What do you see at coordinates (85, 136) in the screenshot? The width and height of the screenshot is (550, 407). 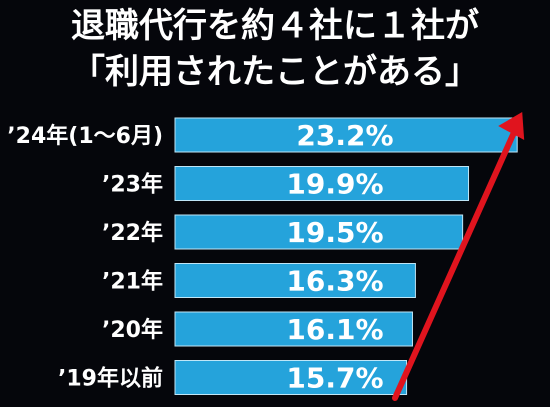 I see `category-label-0: ’24年(1〜6月)` at bounding box center [85, 136].